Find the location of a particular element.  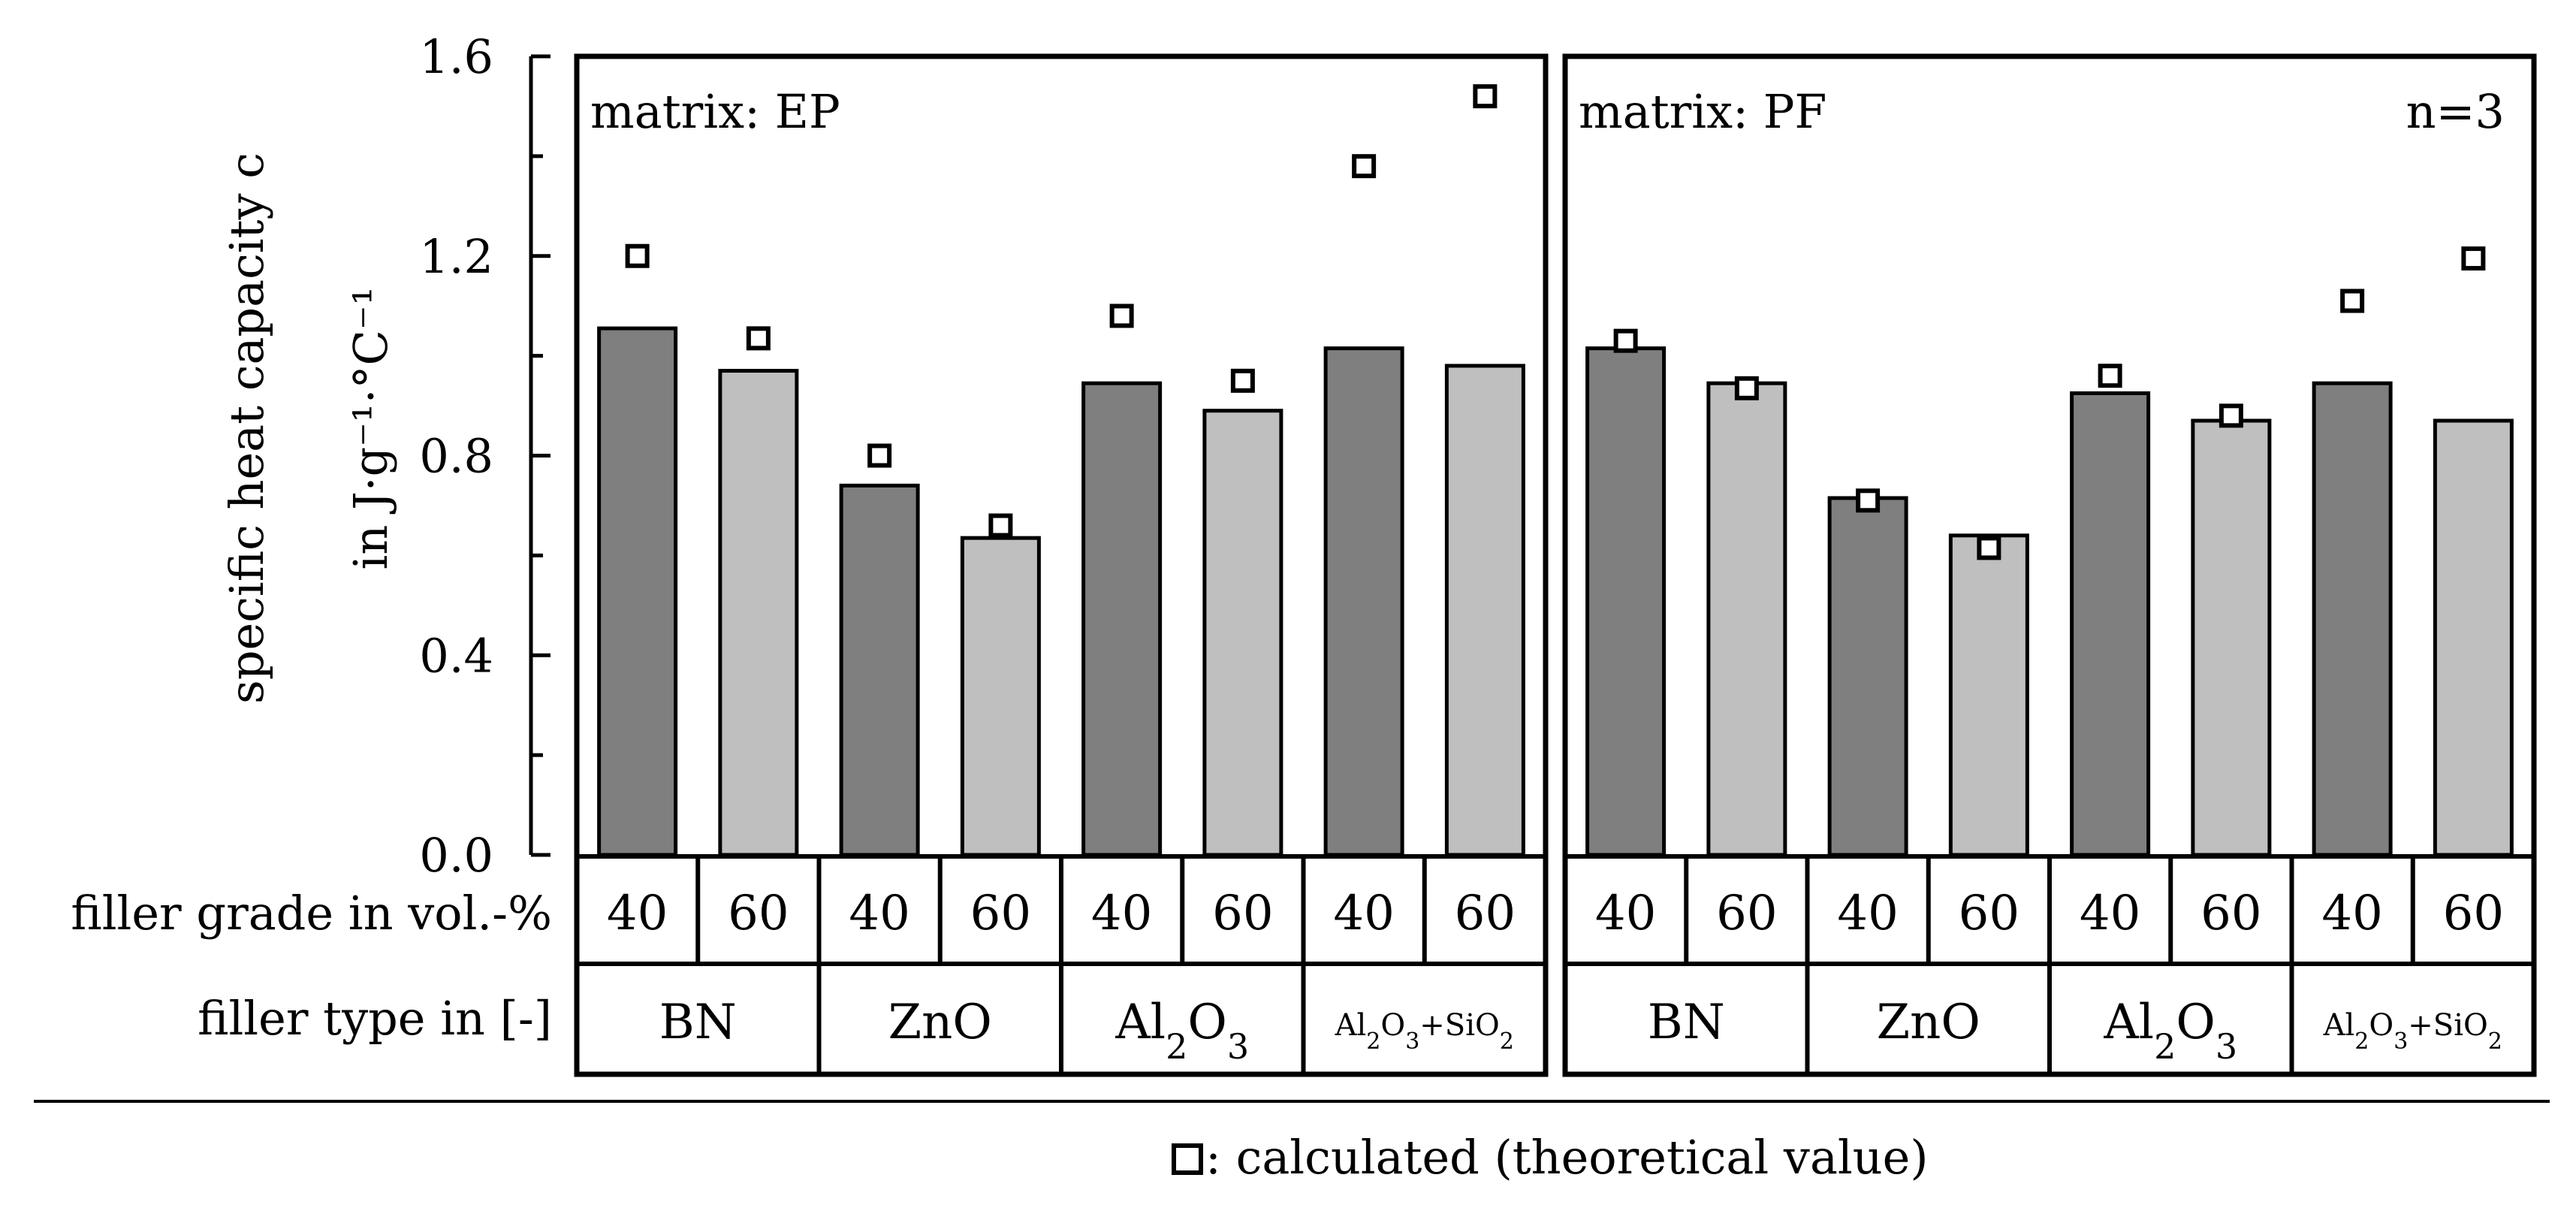

y-tick-label: 0.0 is located at coordinates (456, 855).